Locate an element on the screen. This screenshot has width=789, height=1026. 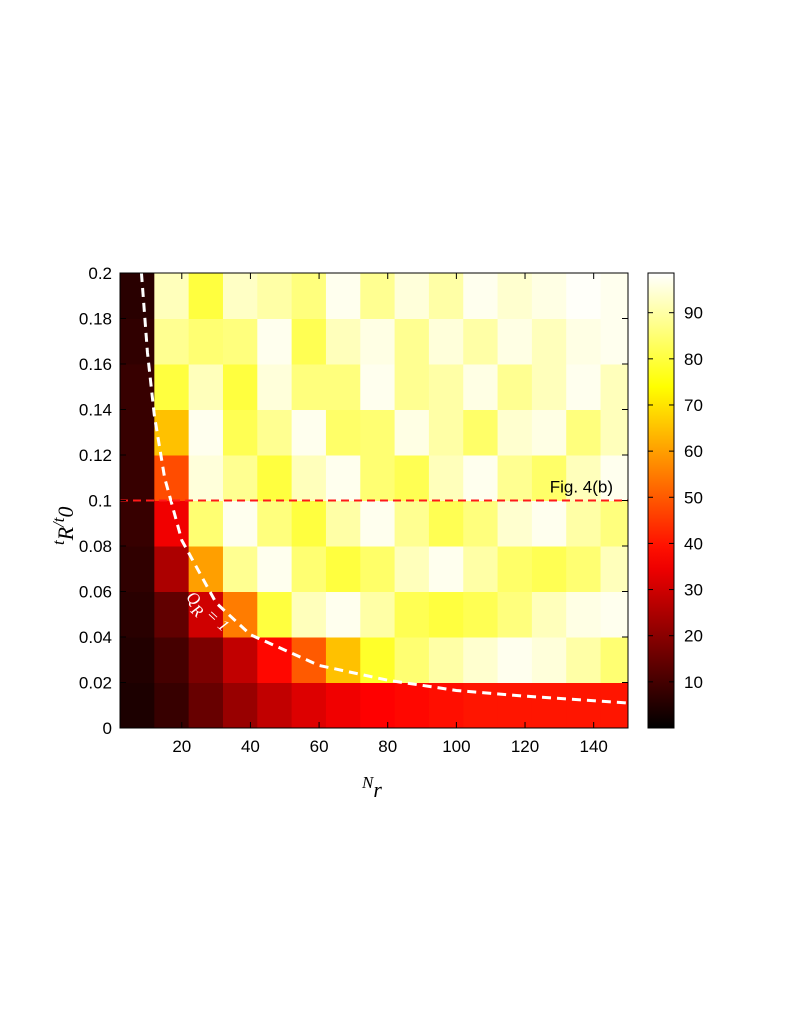
colorbar-tick-label: 90 is located at coordinates (693, 313).